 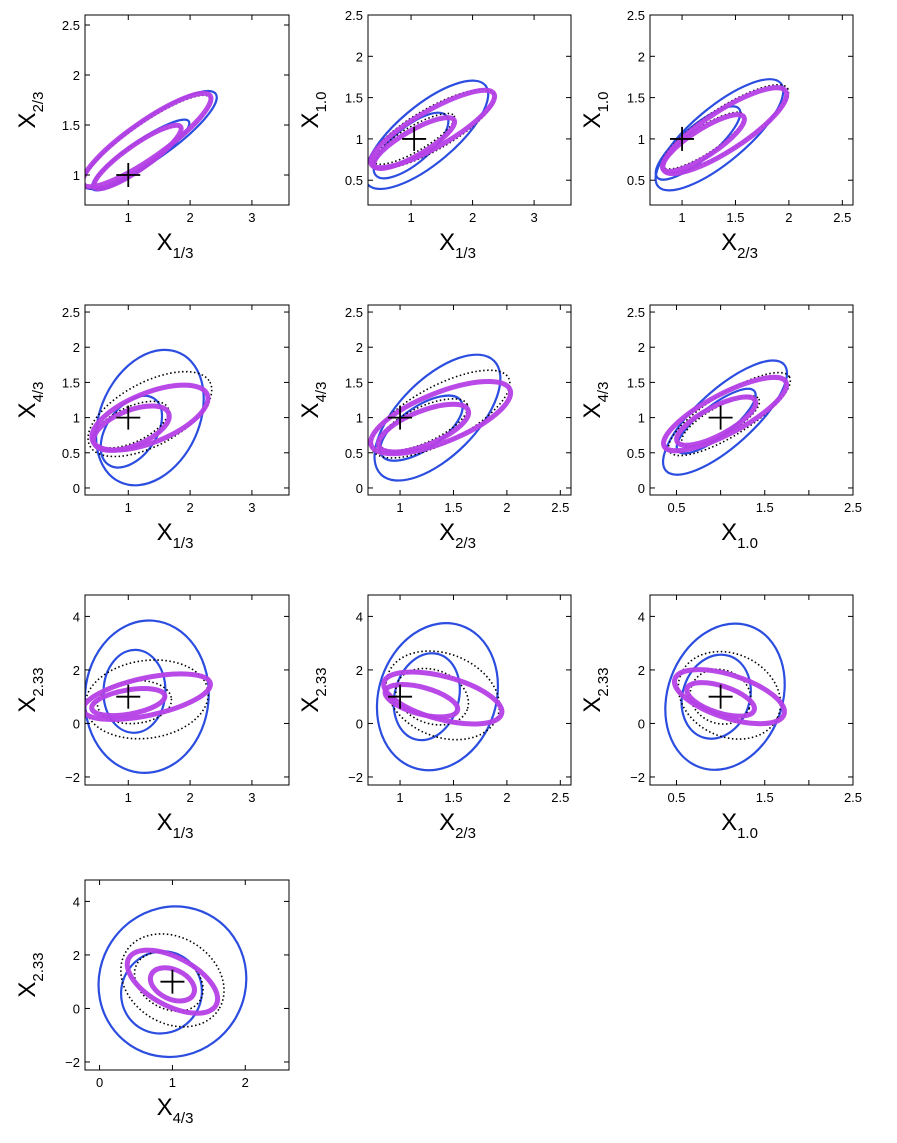 I want to click on panel-10: 0 1 2 −2 0 2 4 X4/3 X2.33, so click(x=152, y=1003).